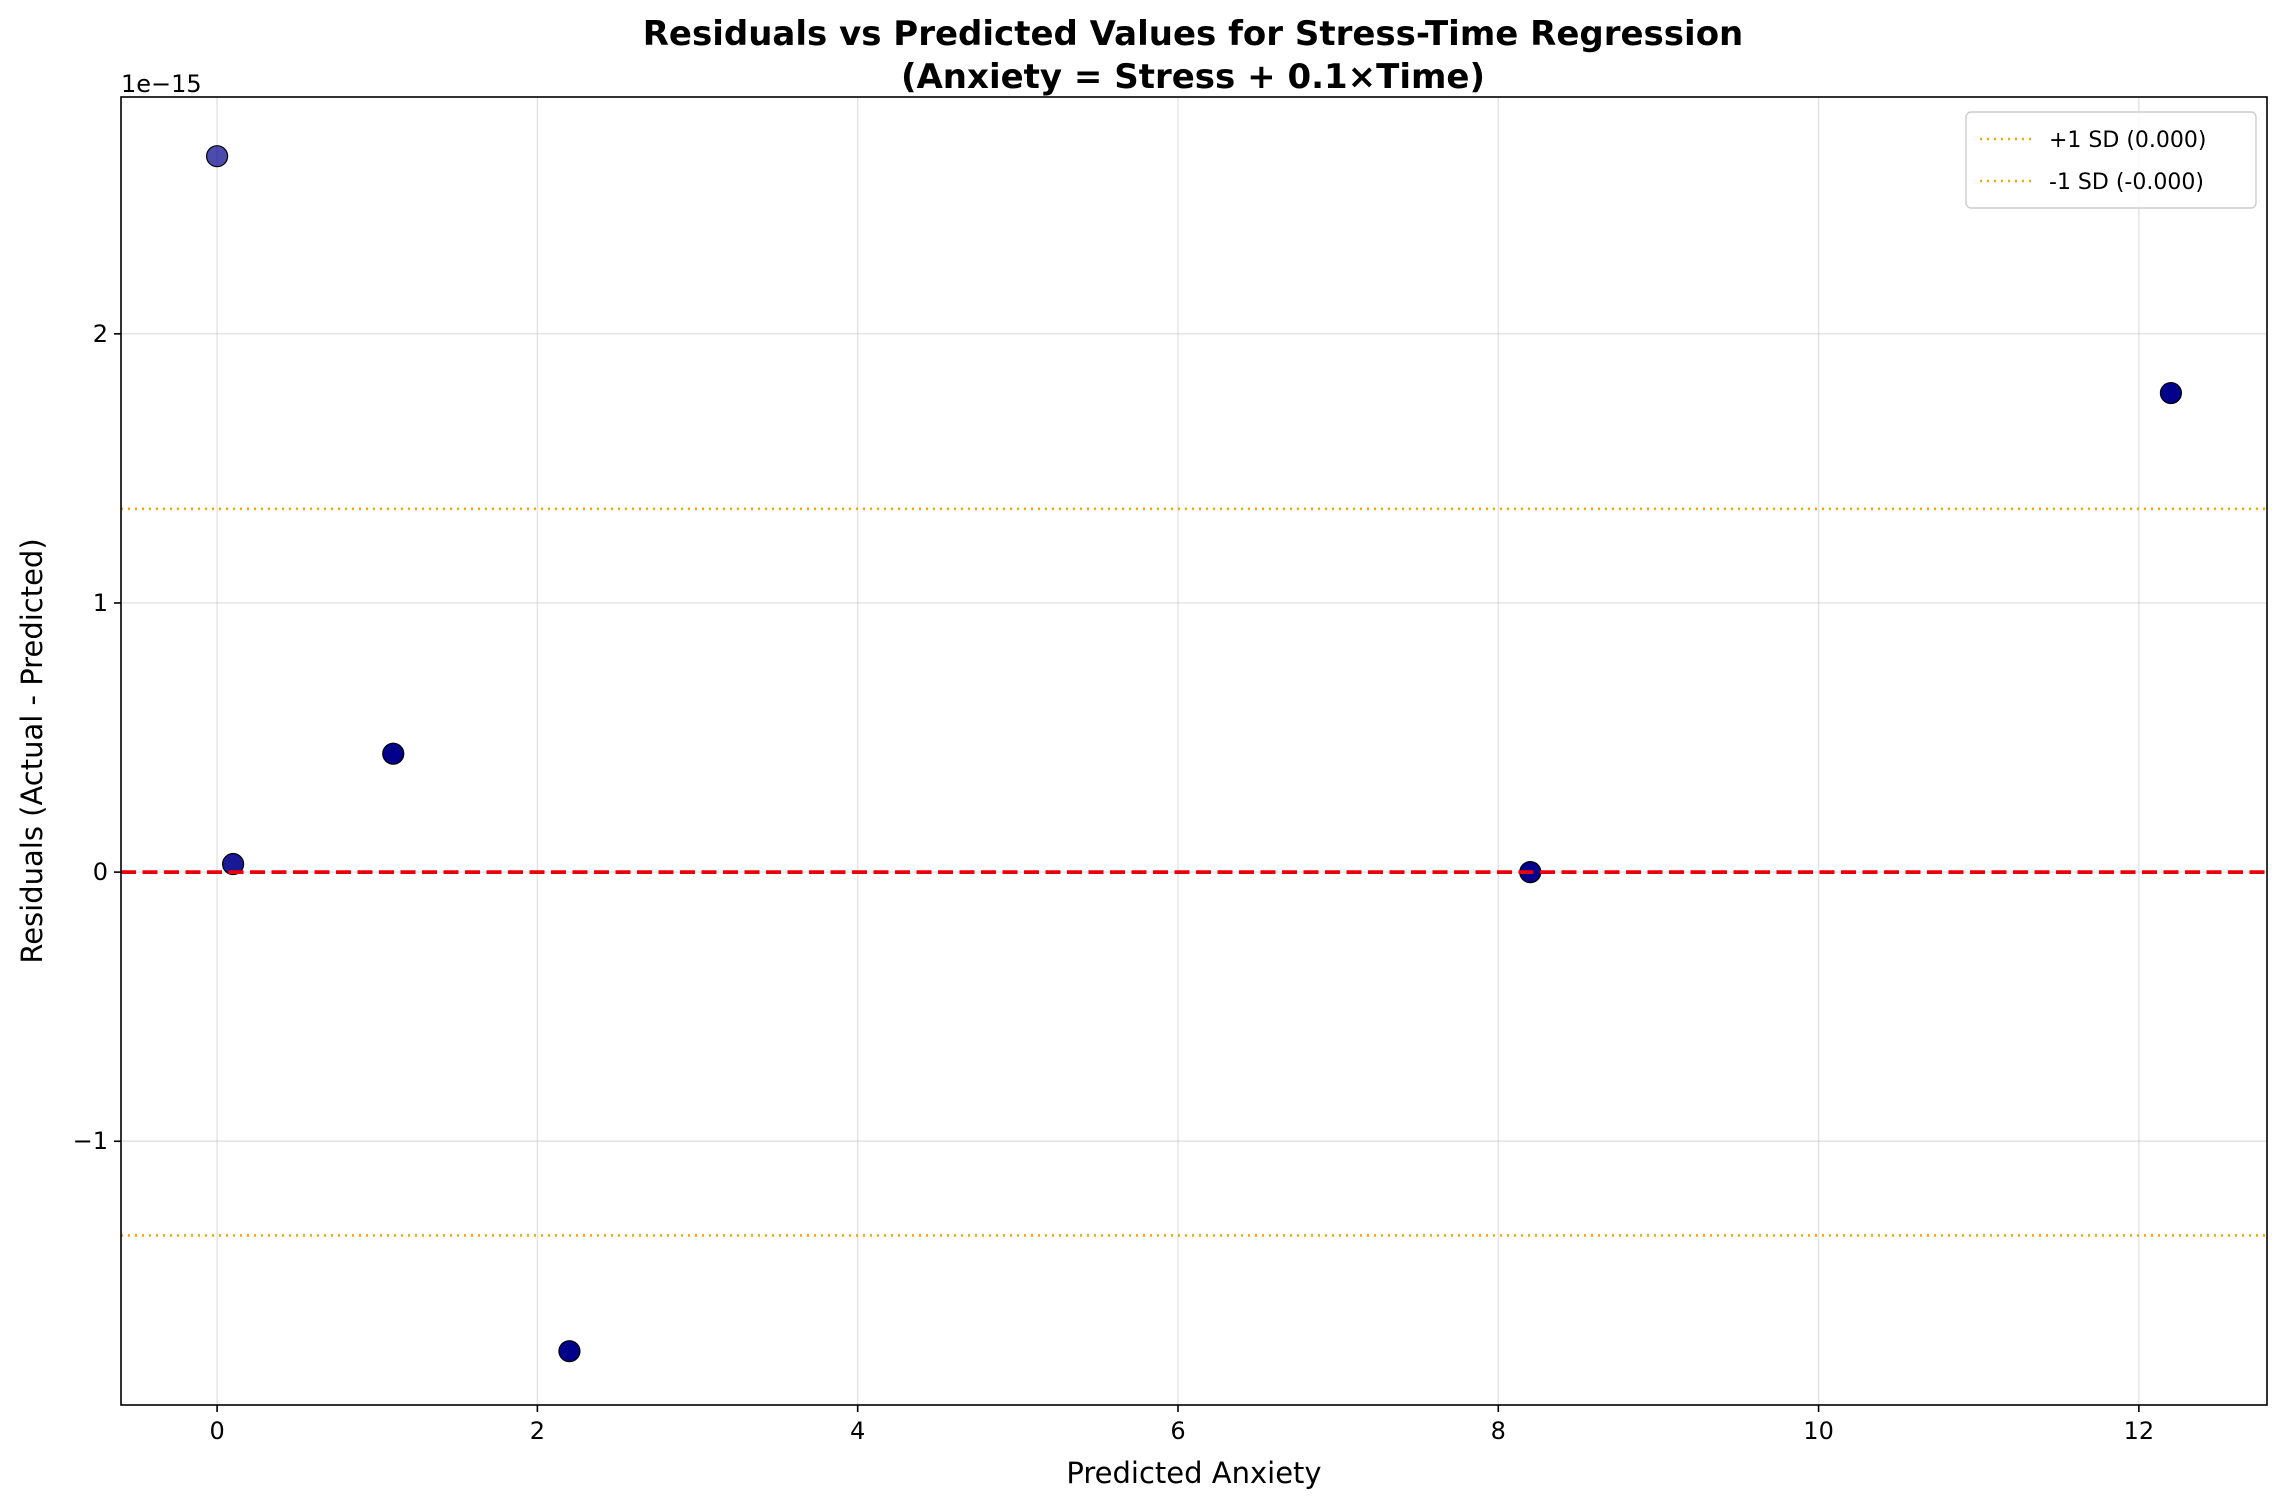 The image size is (2285, 1511). Describe the element at coordinates (2127, 140) in the screenshot. I see `legend-plus-sd-label: +1 SD (0.000)` at that location.